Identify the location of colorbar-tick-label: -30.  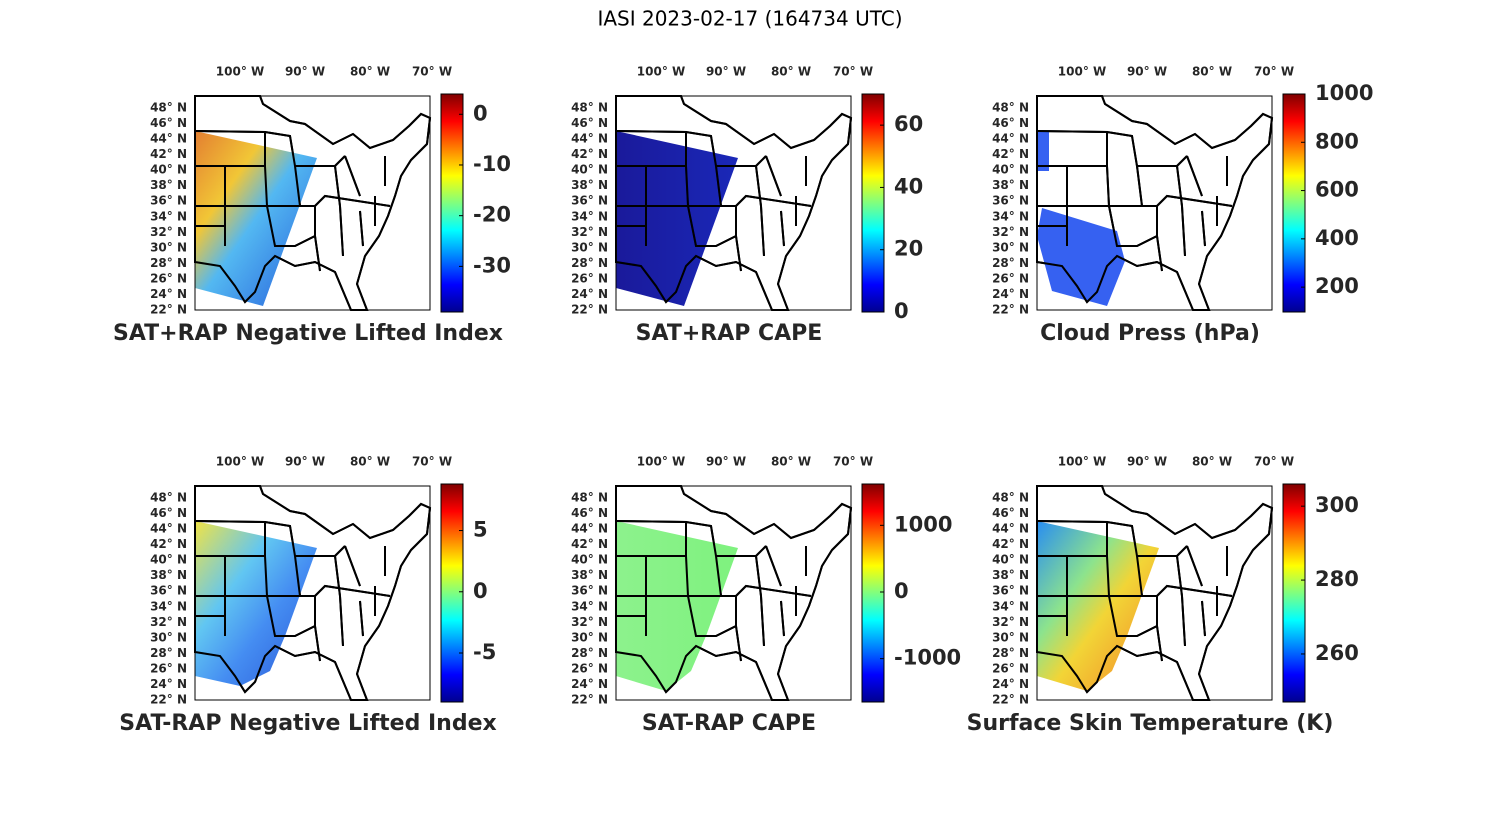
(492, 265).